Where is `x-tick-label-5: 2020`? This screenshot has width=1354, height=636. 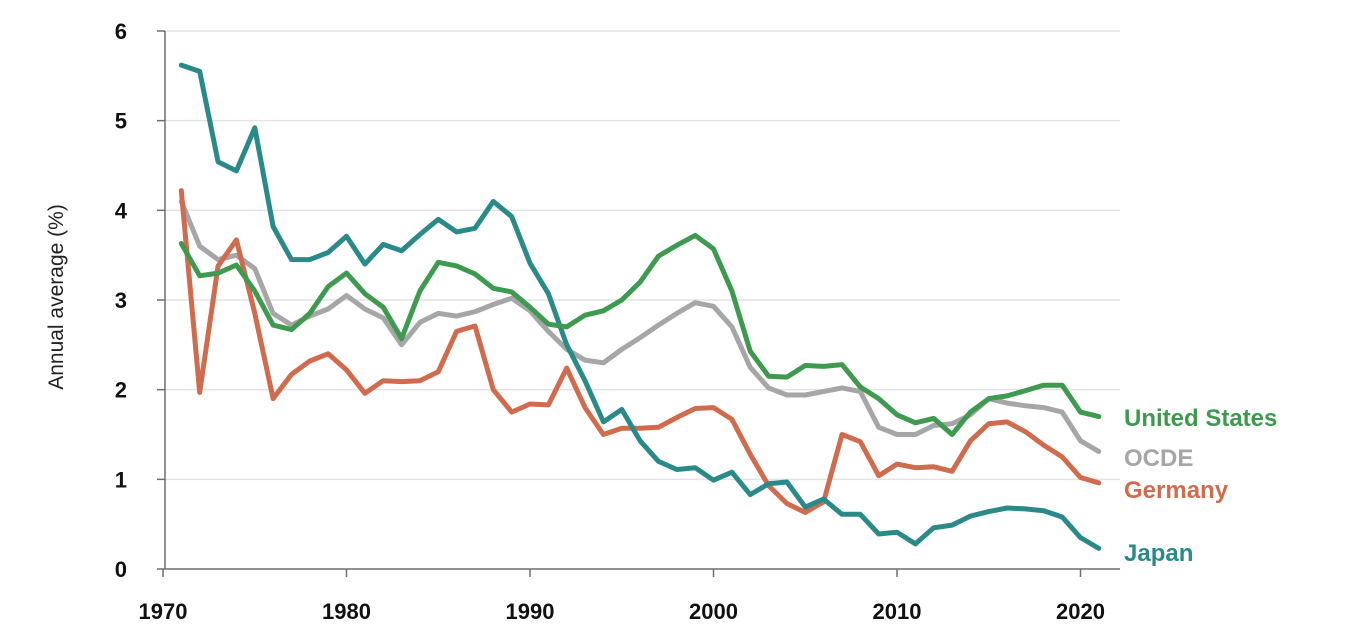
x-tick-label-5: 2020 is located at coordinates (1080, 611).